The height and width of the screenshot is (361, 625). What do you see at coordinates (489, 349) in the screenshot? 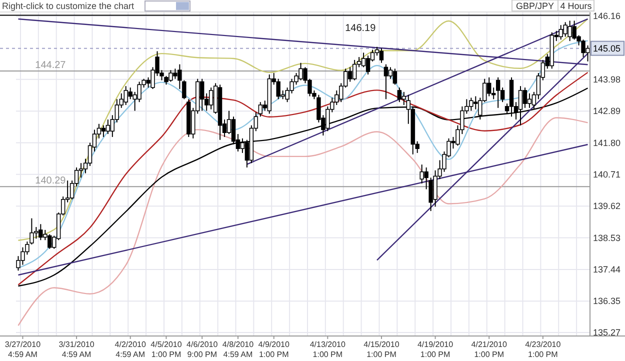
I see `x-tick-label: 4/21/2010 1:00 PM` at bounding box center [489, 349].